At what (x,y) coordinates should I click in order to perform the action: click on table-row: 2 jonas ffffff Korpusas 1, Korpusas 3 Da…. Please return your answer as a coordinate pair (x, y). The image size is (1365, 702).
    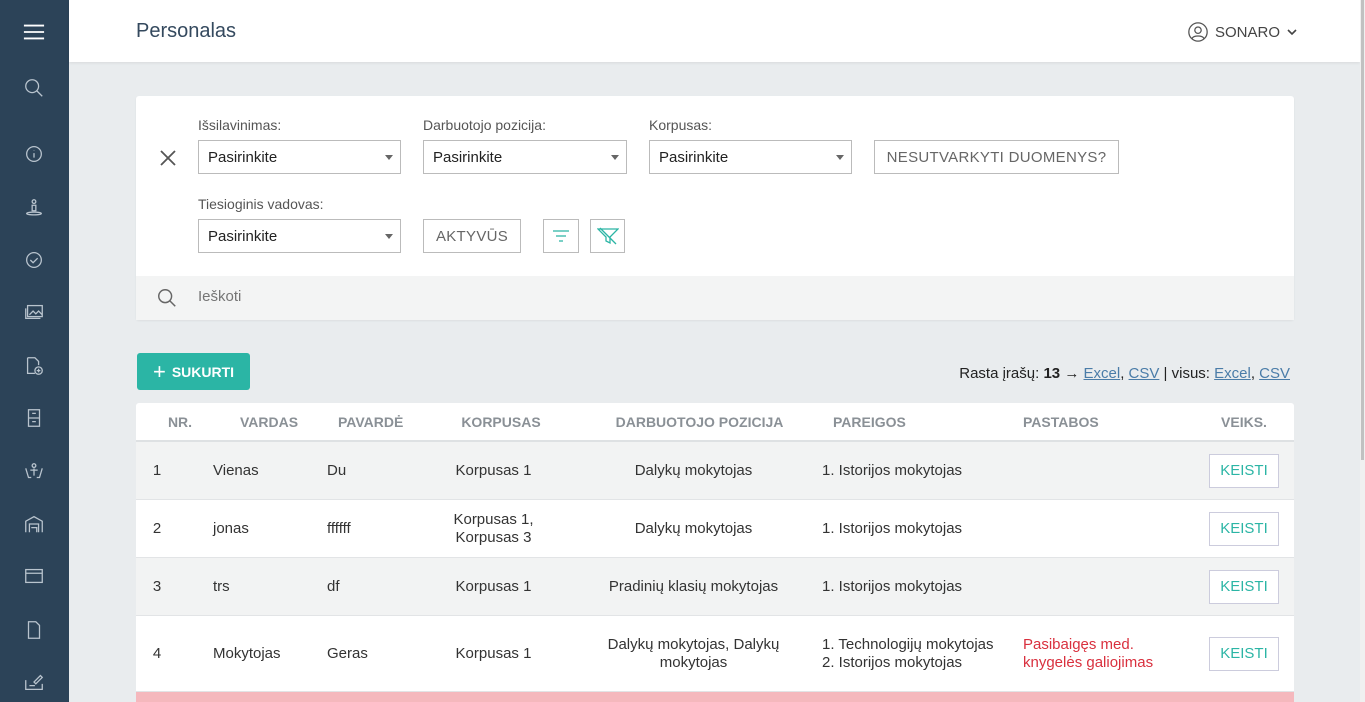
    Looking at the image, I should click on (715, 529).